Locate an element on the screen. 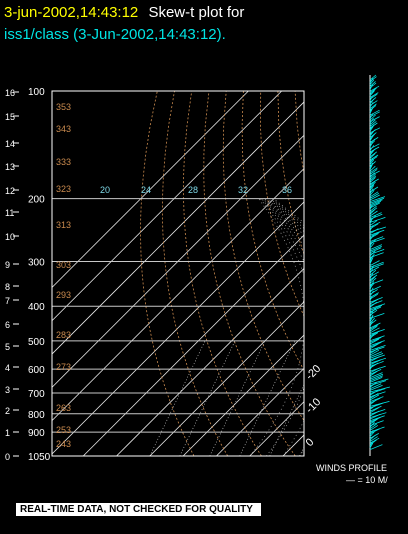 The image size is (408, 534). dry-adiabat-label: 313 is located at coordinates (63, 225).